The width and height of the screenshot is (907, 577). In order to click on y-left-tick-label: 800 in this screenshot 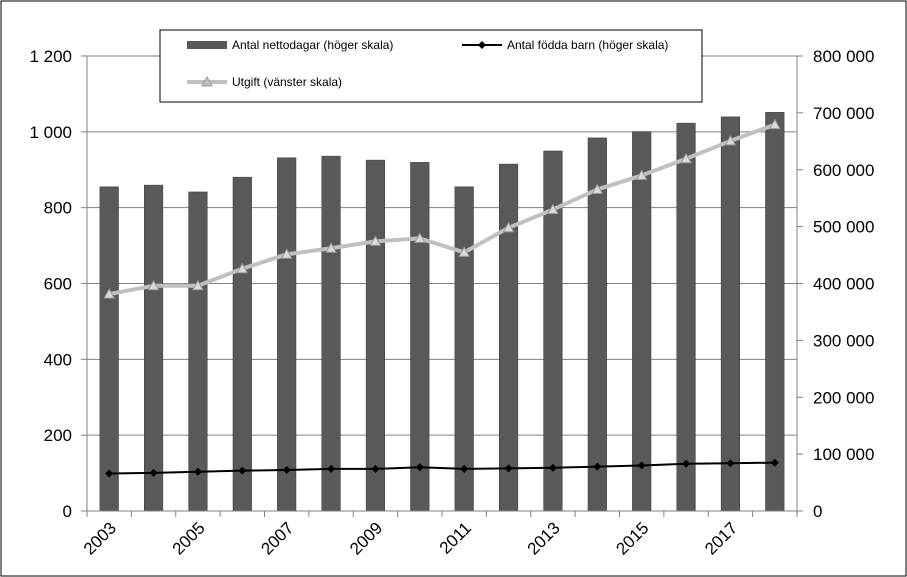, I will do `click(58, 208)`.